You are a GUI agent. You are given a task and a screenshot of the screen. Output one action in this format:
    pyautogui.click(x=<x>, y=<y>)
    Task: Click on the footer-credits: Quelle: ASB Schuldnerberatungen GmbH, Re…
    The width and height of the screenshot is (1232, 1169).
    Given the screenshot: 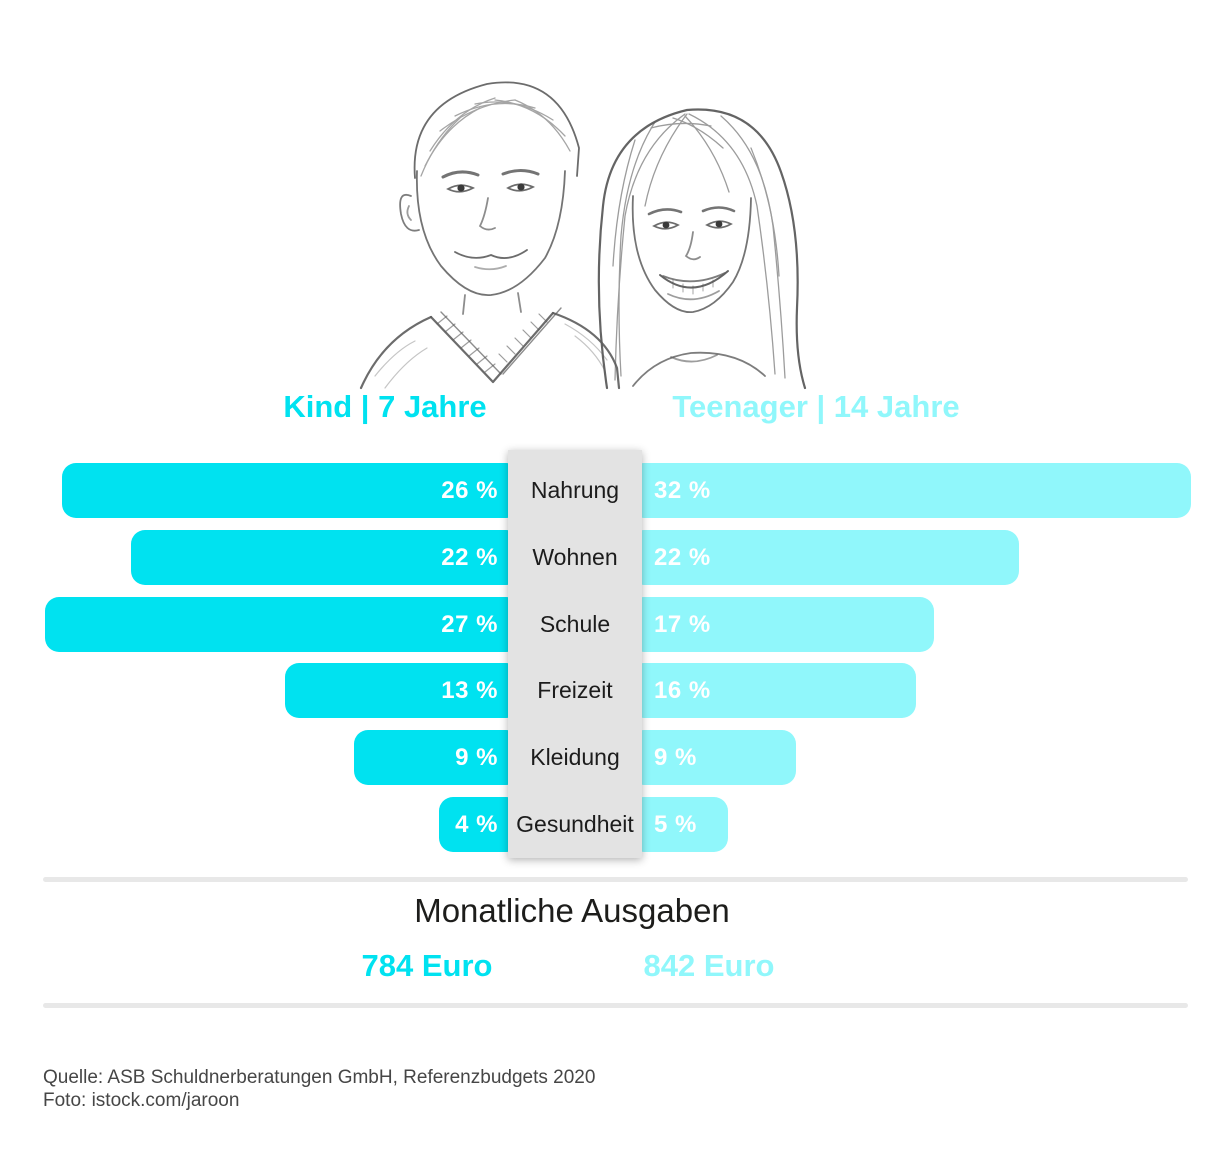 What is the action you would take?
    pyautogui.click(x=319, y=1089)
    